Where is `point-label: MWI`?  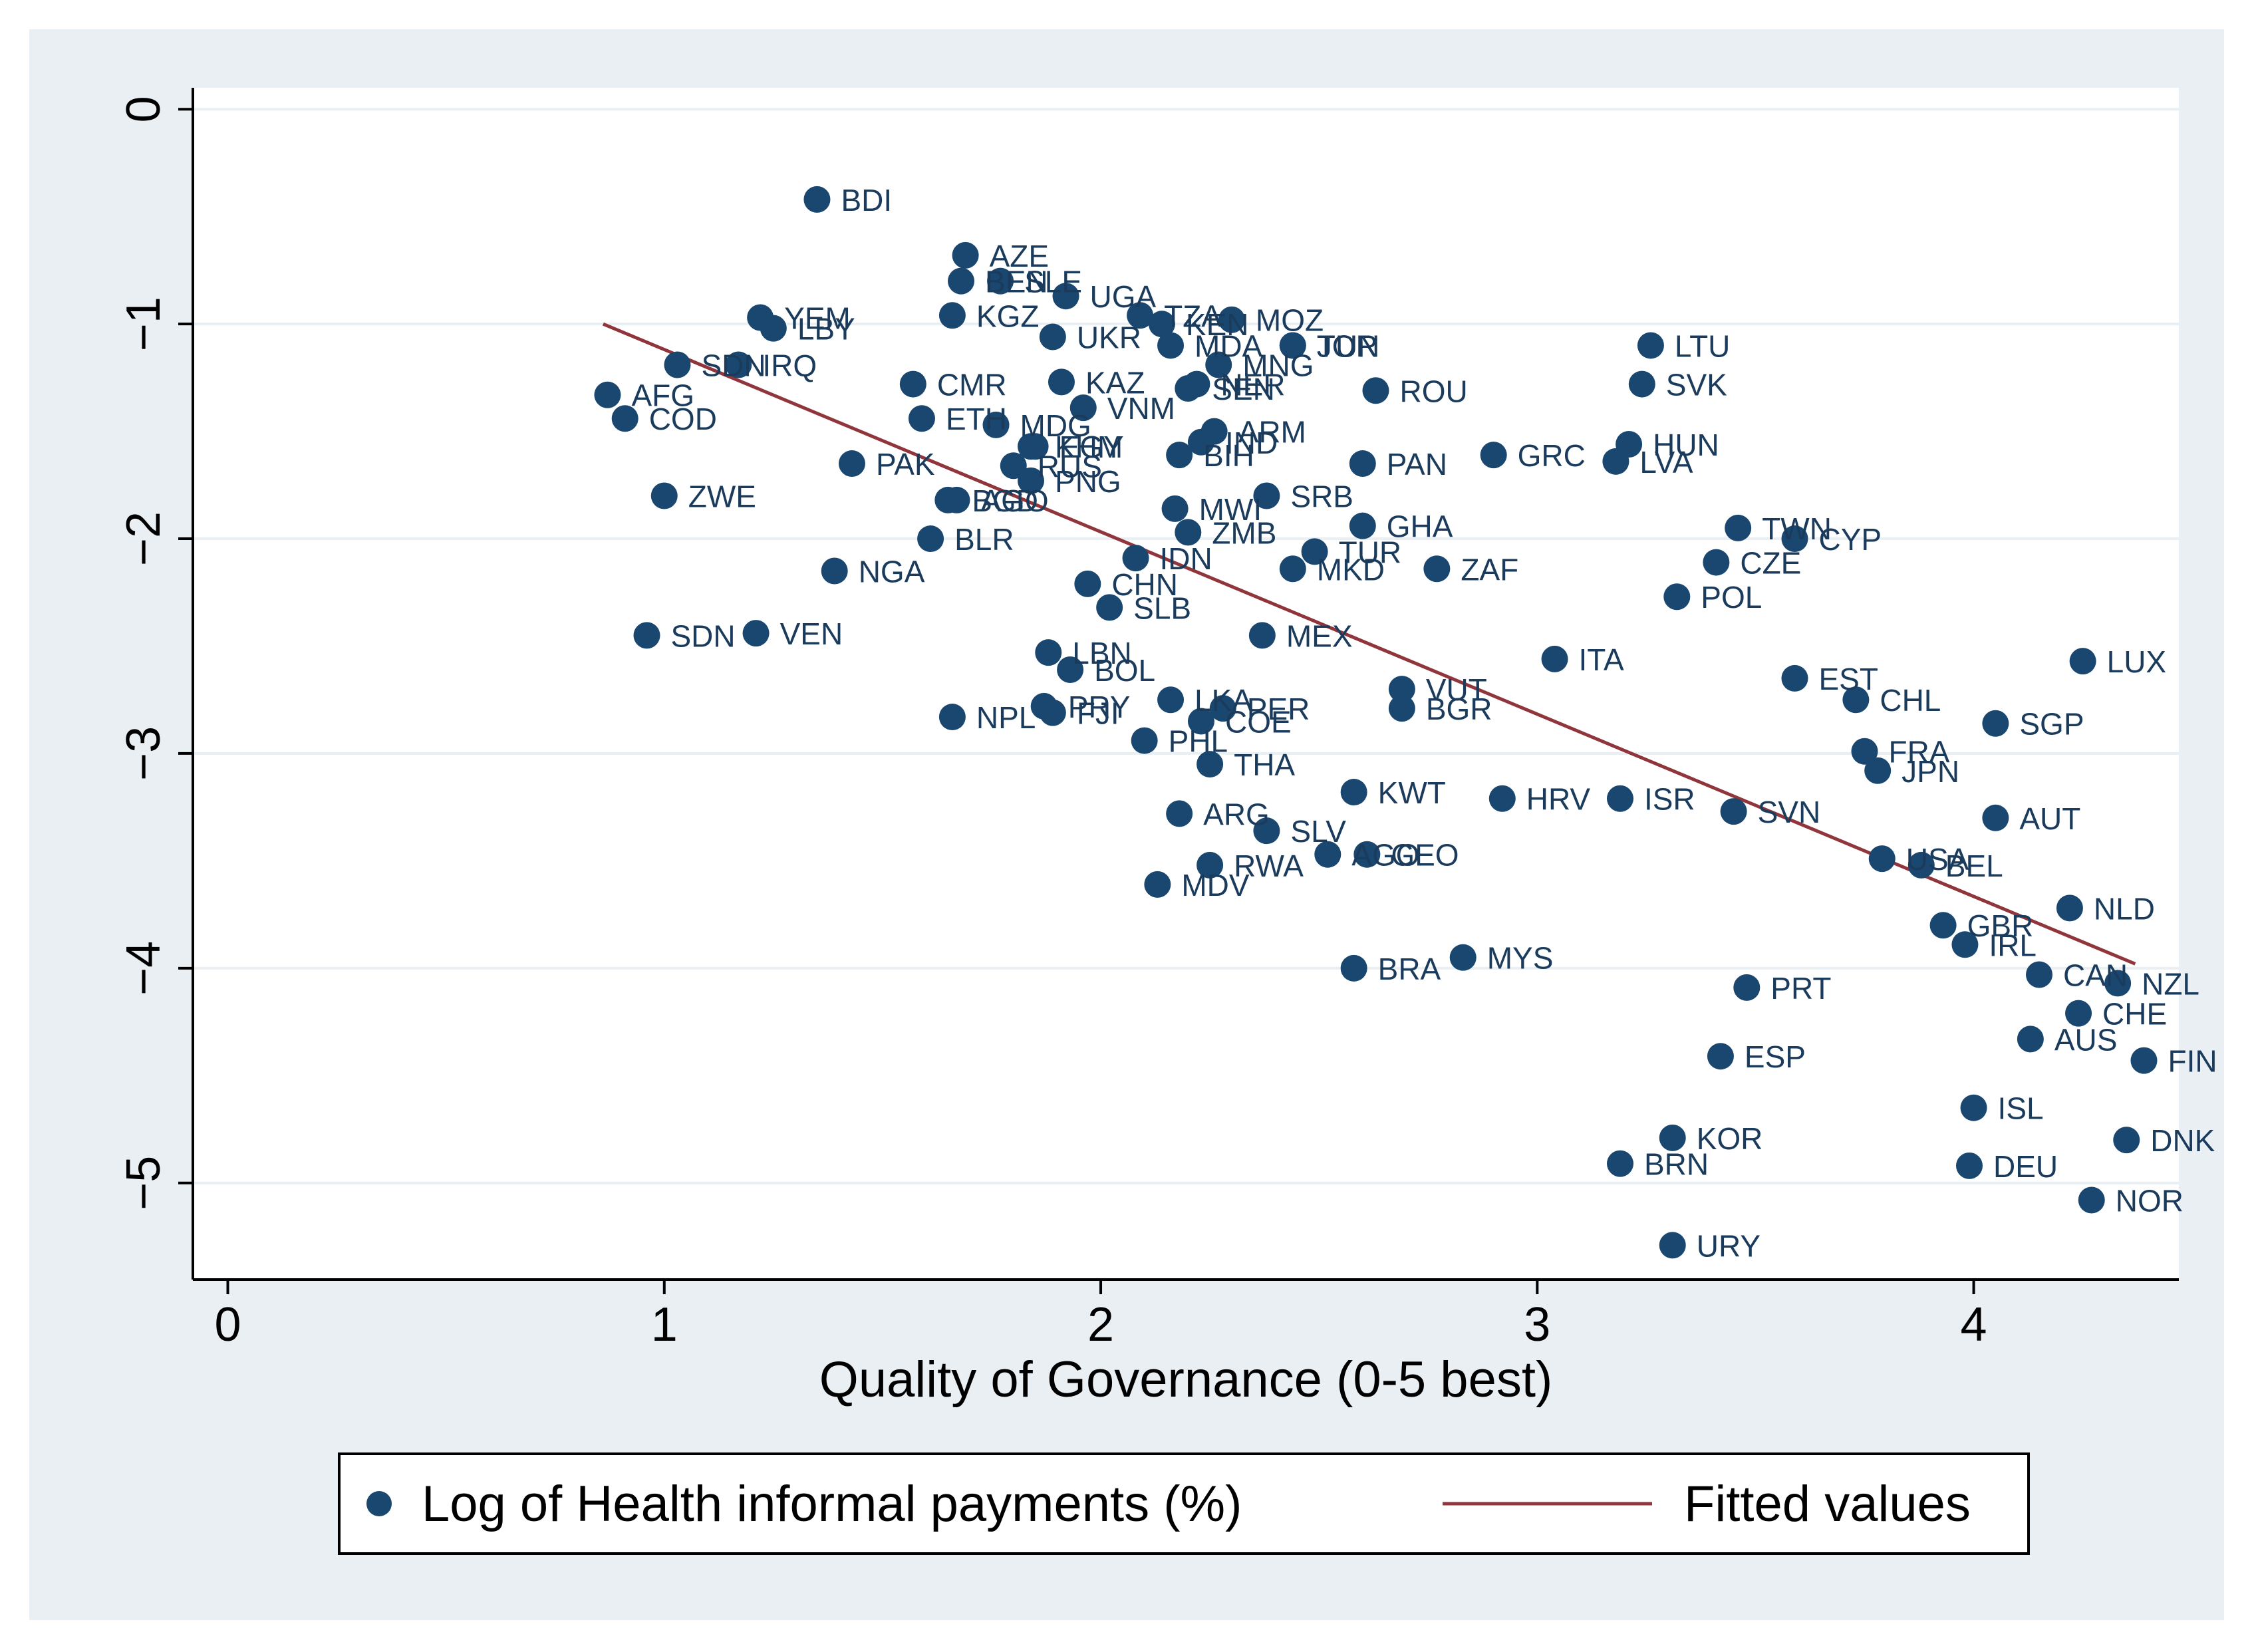 point-label: MWI is located at coordinates (1230, 509).